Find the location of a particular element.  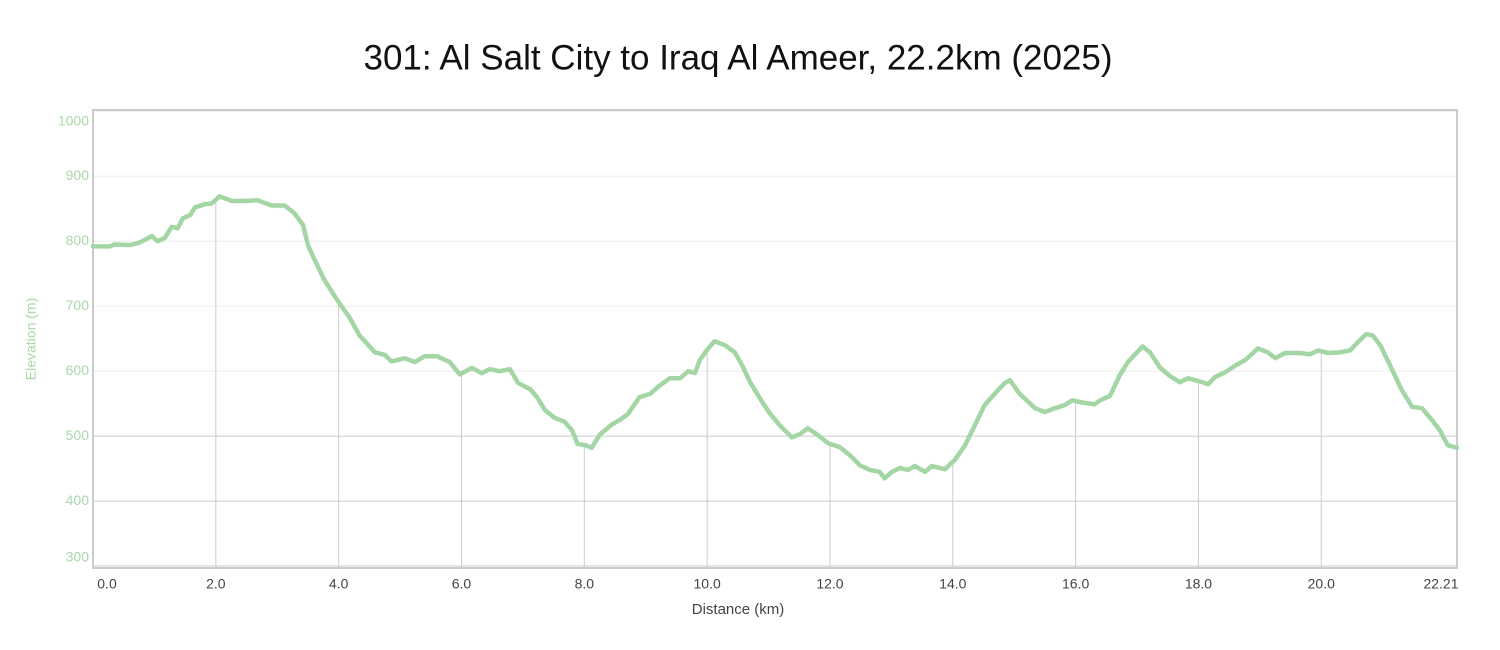

y-axis-label: Elevation (m) is located at coordinates (31, 339).